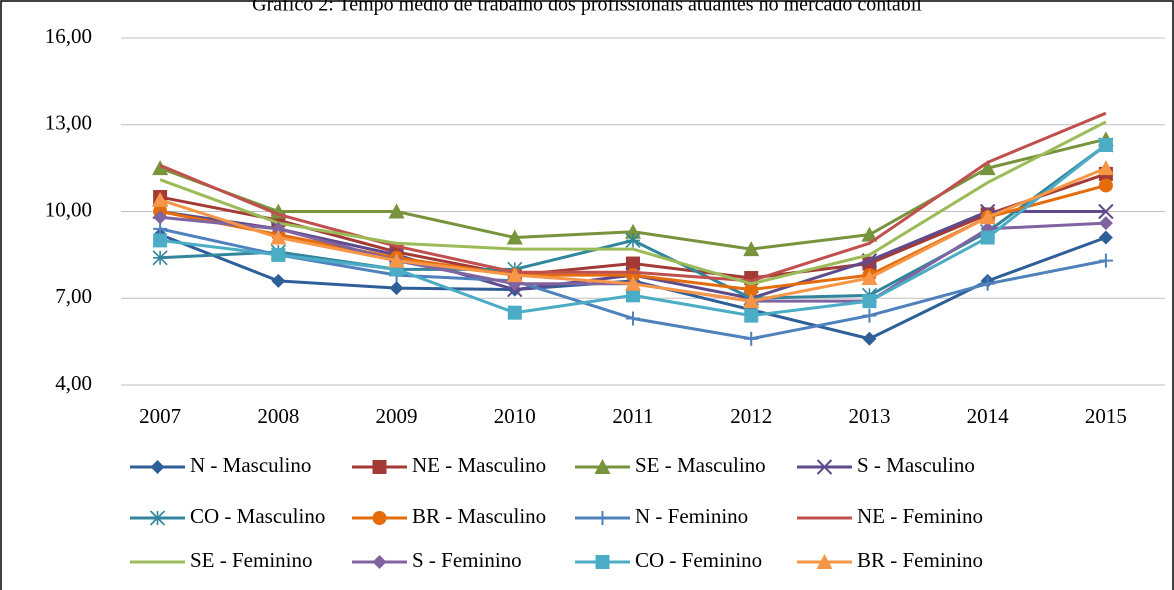 Image resolution: width=1174 pixels, height=590 pixels. What do you see at coordinates (467, 560) in the screenshot?
I see `legend-label: S - Feminino` at bounding box center [467, 560].